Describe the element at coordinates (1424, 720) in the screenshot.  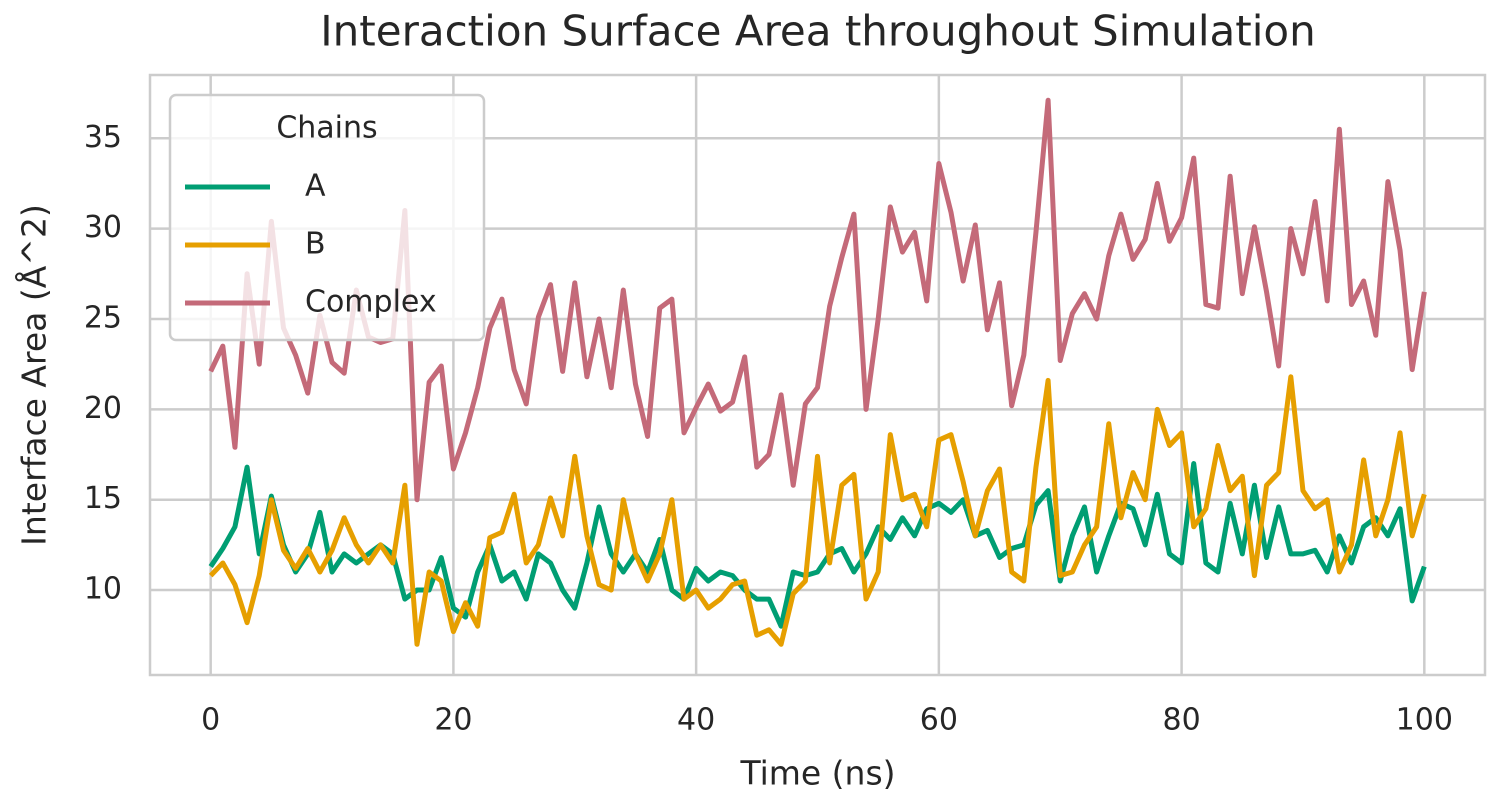
I see `x-tick-label: 100` at that location.